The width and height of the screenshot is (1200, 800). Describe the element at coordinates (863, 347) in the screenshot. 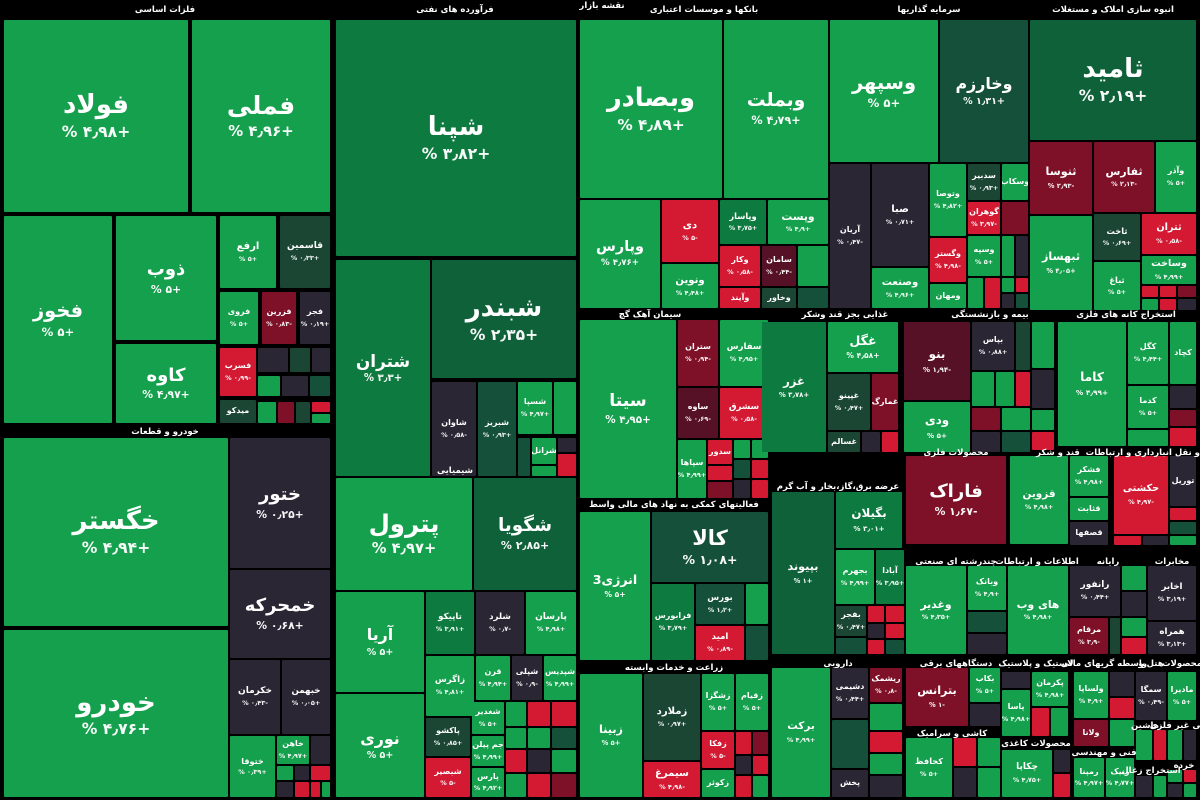

I see `stock-tile: غگل +۴٫۵۸ %` at that location.